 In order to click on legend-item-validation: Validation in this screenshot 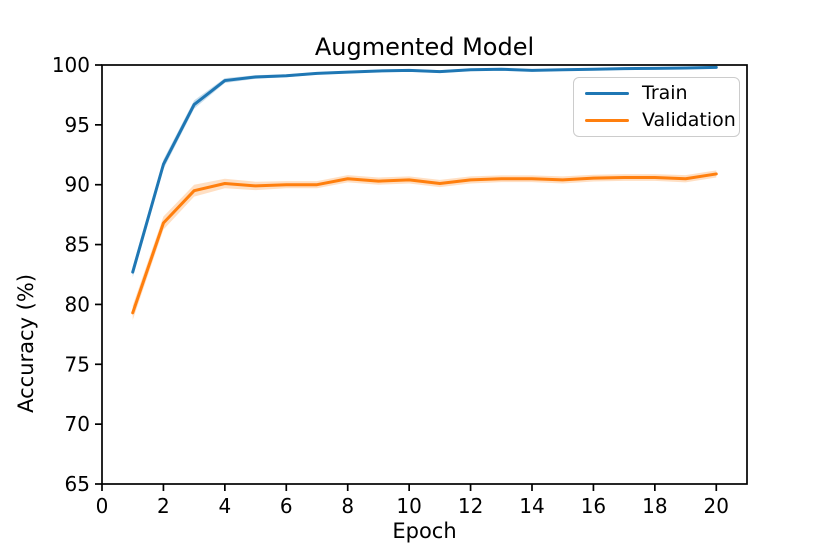, I will do `click(662, 121)`.